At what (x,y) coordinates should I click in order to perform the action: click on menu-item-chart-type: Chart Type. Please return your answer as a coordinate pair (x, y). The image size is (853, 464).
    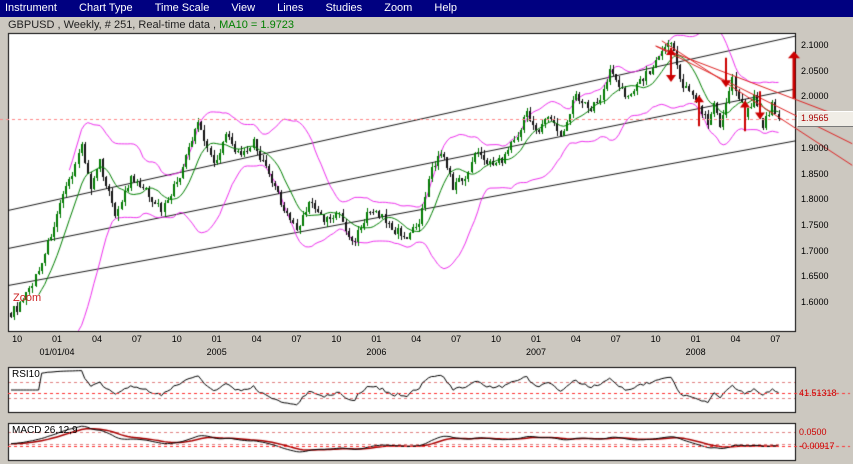
    Looking at the image, I should click on (106, 8).